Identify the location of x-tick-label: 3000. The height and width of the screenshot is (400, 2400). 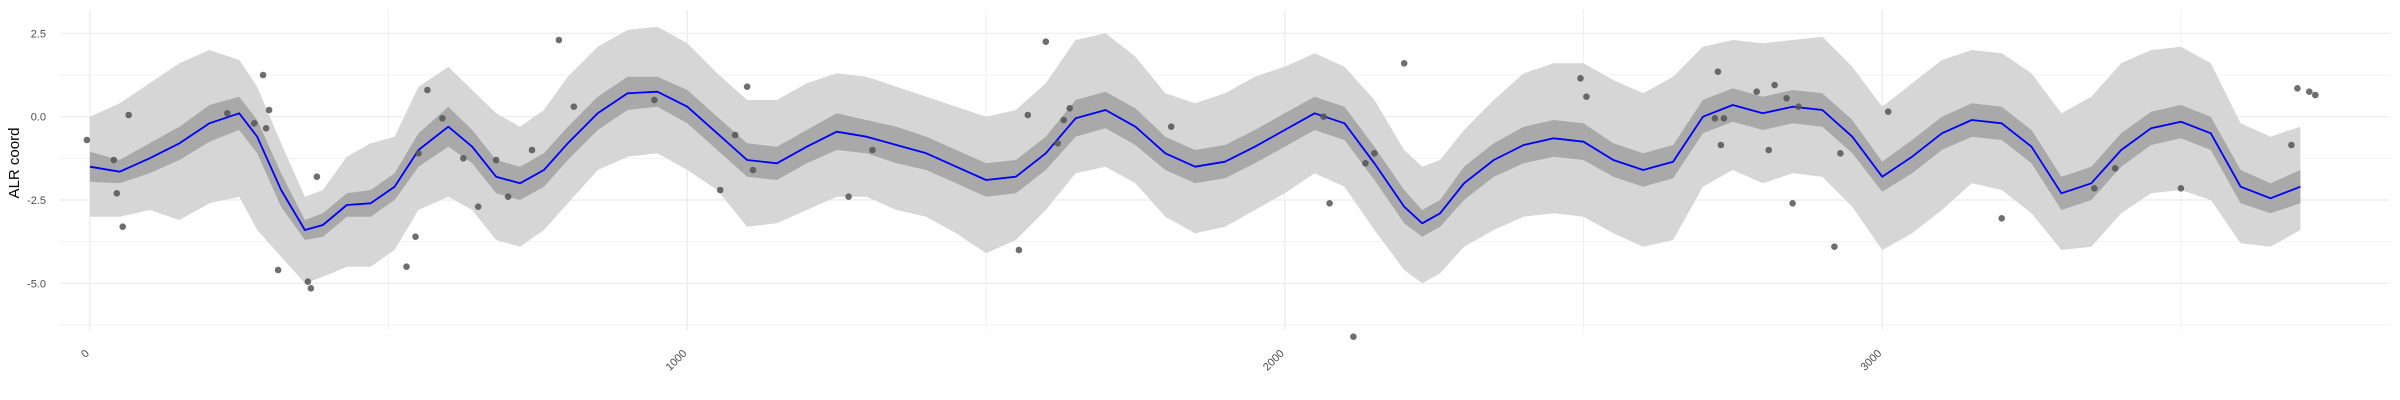
(1872, 361).